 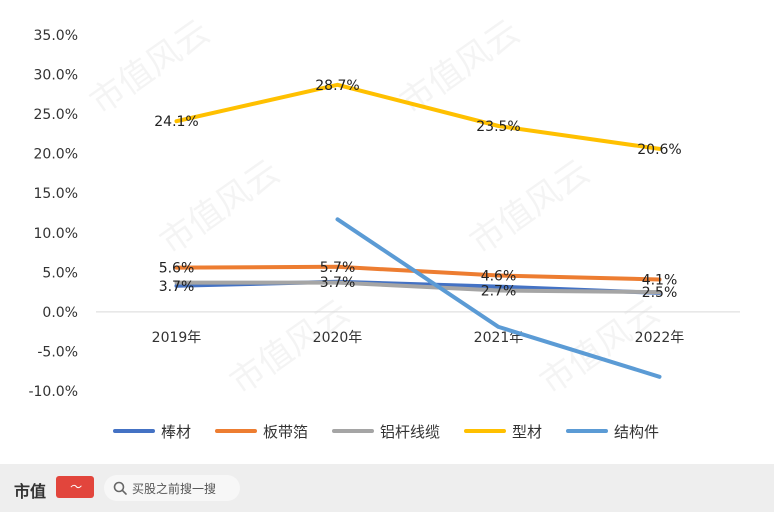 What do you see at coordinates (660, 338) in the screenshot?
I see `x-tick-label: 2022年` at bounding box center [660, 338].